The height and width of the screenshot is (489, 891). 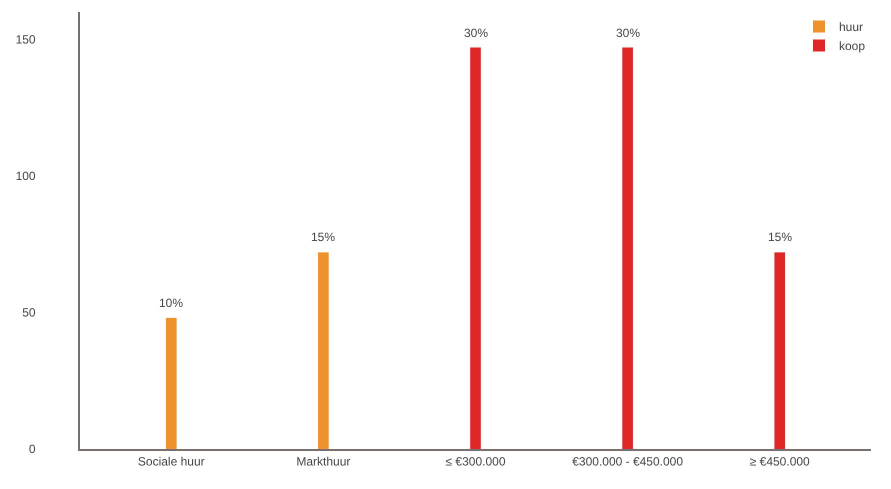 What do you see at coordinates (171, 461) in the screenshot?
I see `x-tick-label: Sociale huur` at bounding box center [171, 461].